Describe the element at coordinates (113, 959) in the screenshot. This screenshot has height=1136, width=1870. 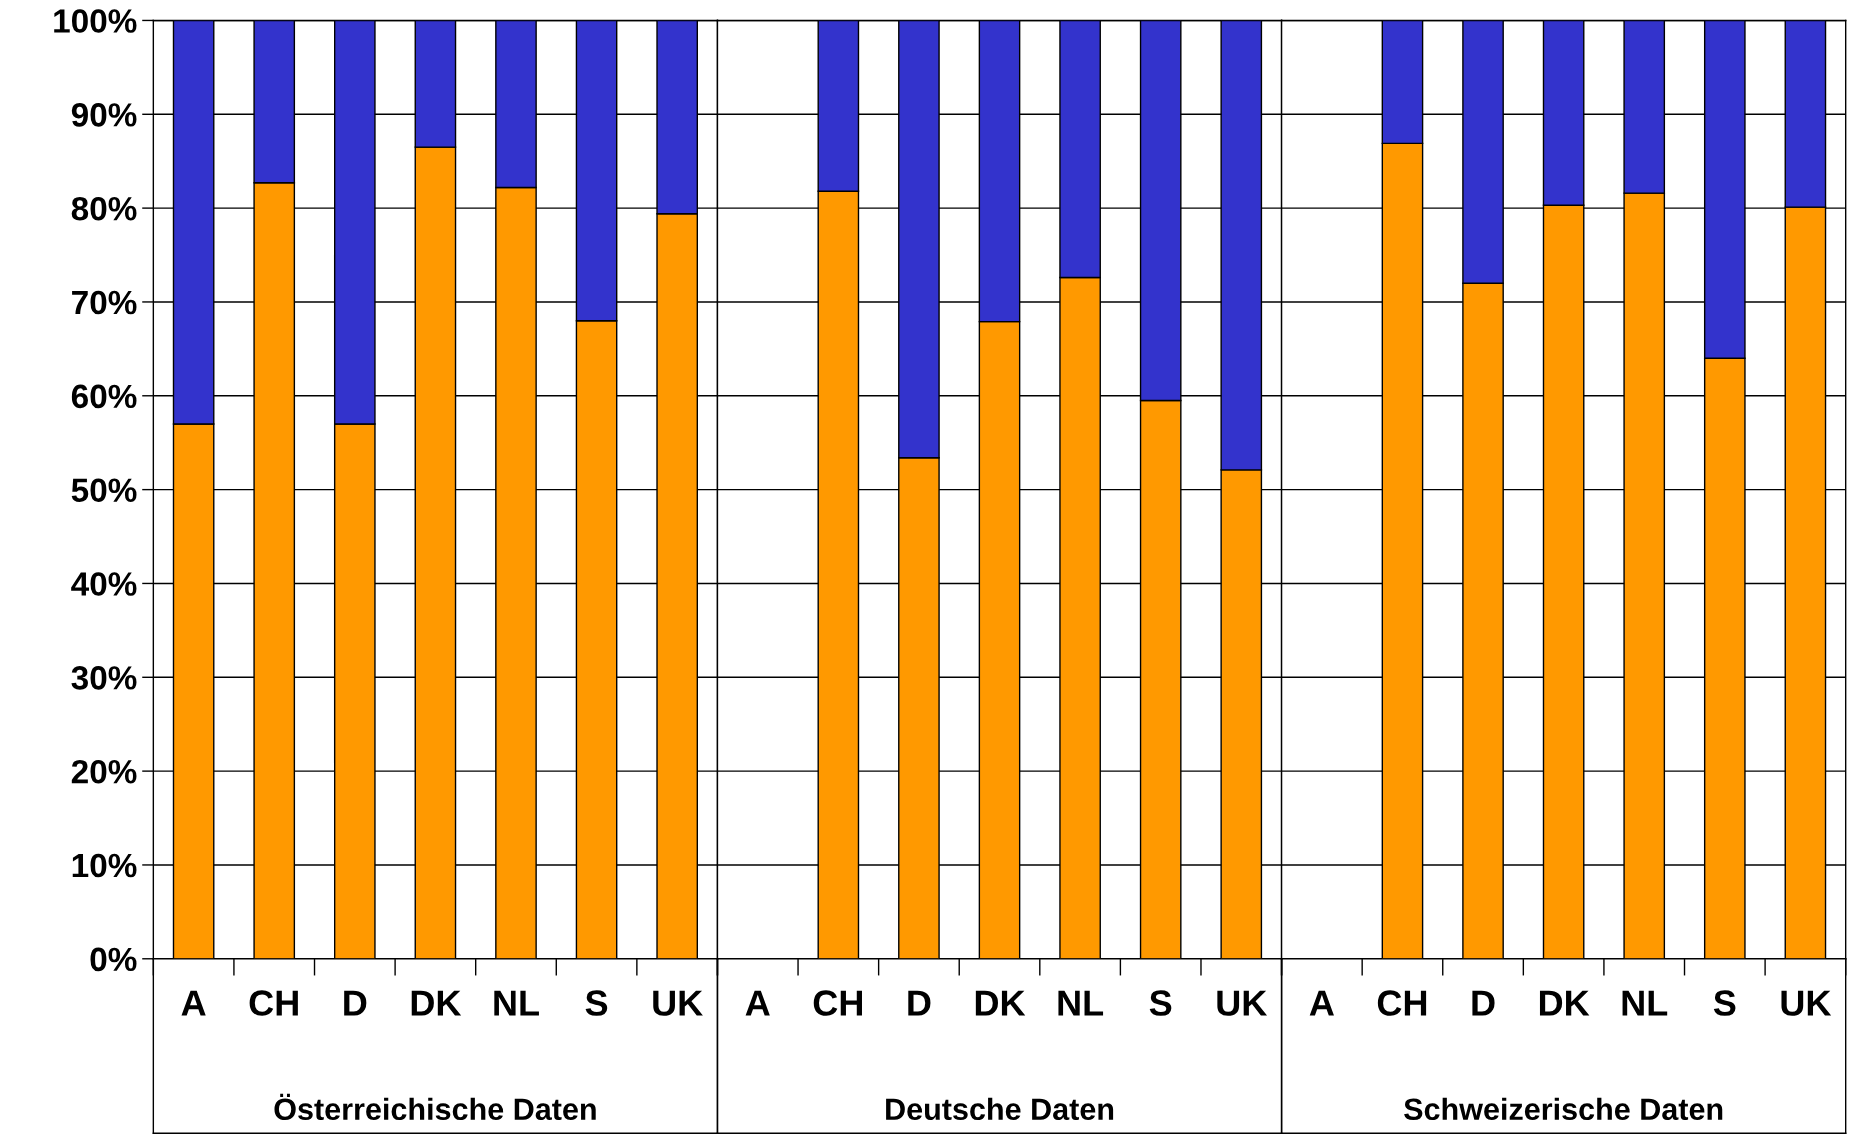
I see `y-tick-label: 0%` at that location.